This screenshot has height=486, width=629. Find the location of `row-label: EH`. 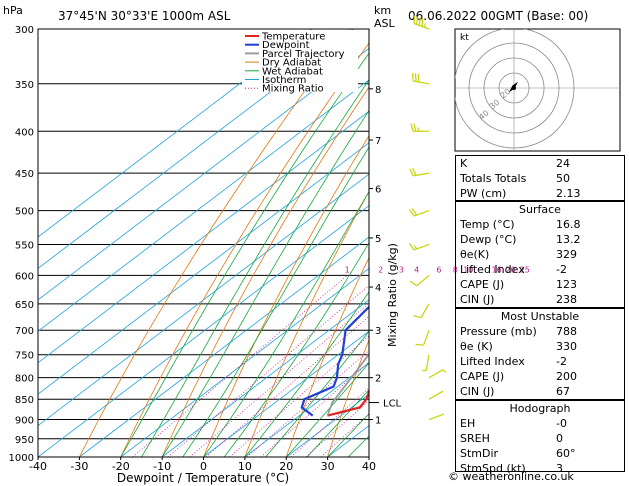

row-label: EH is located at coordinates (468, 423).